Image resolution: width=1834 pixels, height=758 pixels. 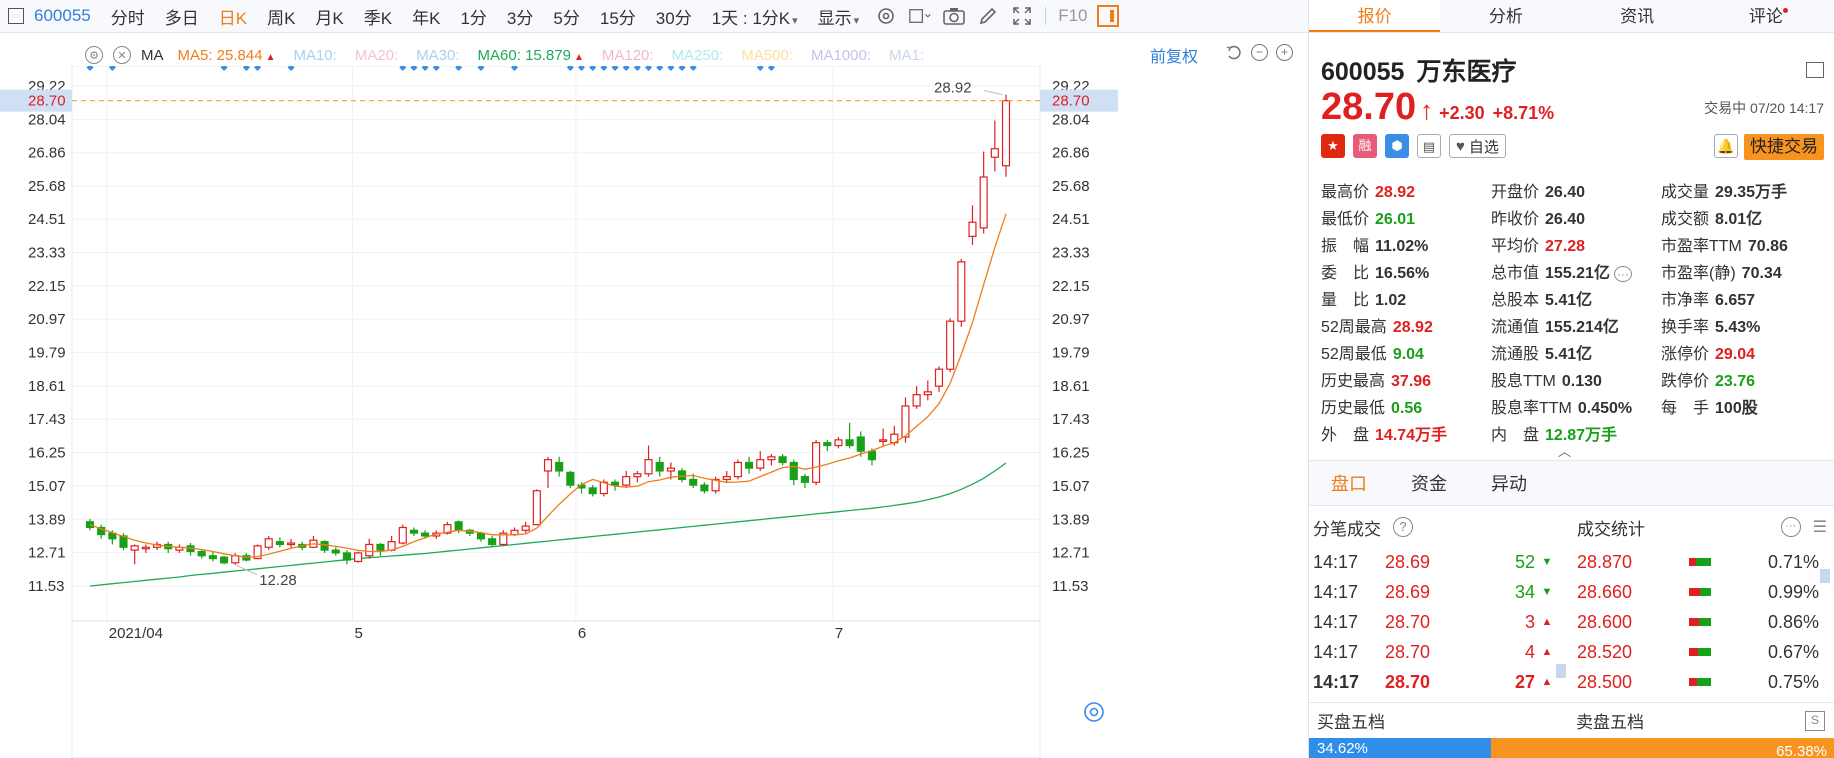 What do you see at coordinates (1108, 16) in the screenshot?
I see `panel-toggle-icon` at bounding box center [1108, 16].